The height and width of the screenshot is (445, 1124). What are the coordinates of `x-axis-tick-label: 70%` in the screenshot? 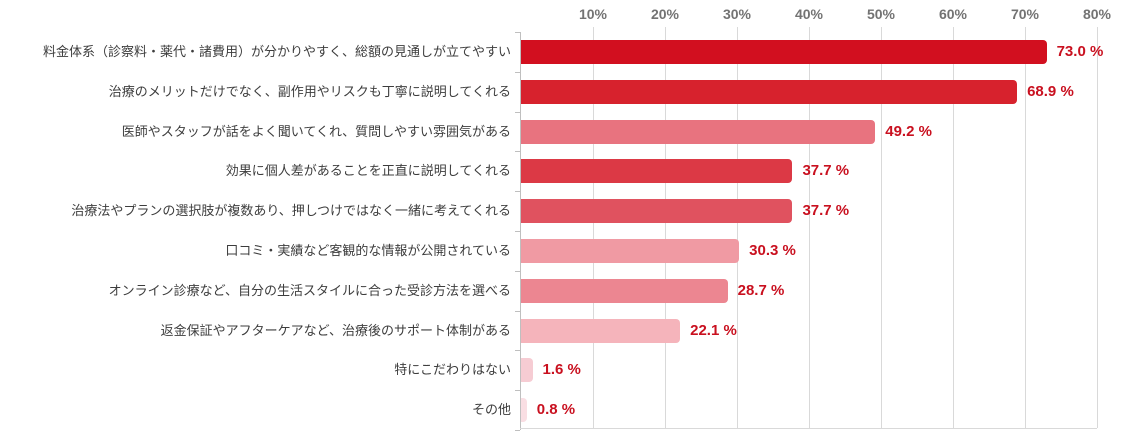 It's located at (1025, 14).